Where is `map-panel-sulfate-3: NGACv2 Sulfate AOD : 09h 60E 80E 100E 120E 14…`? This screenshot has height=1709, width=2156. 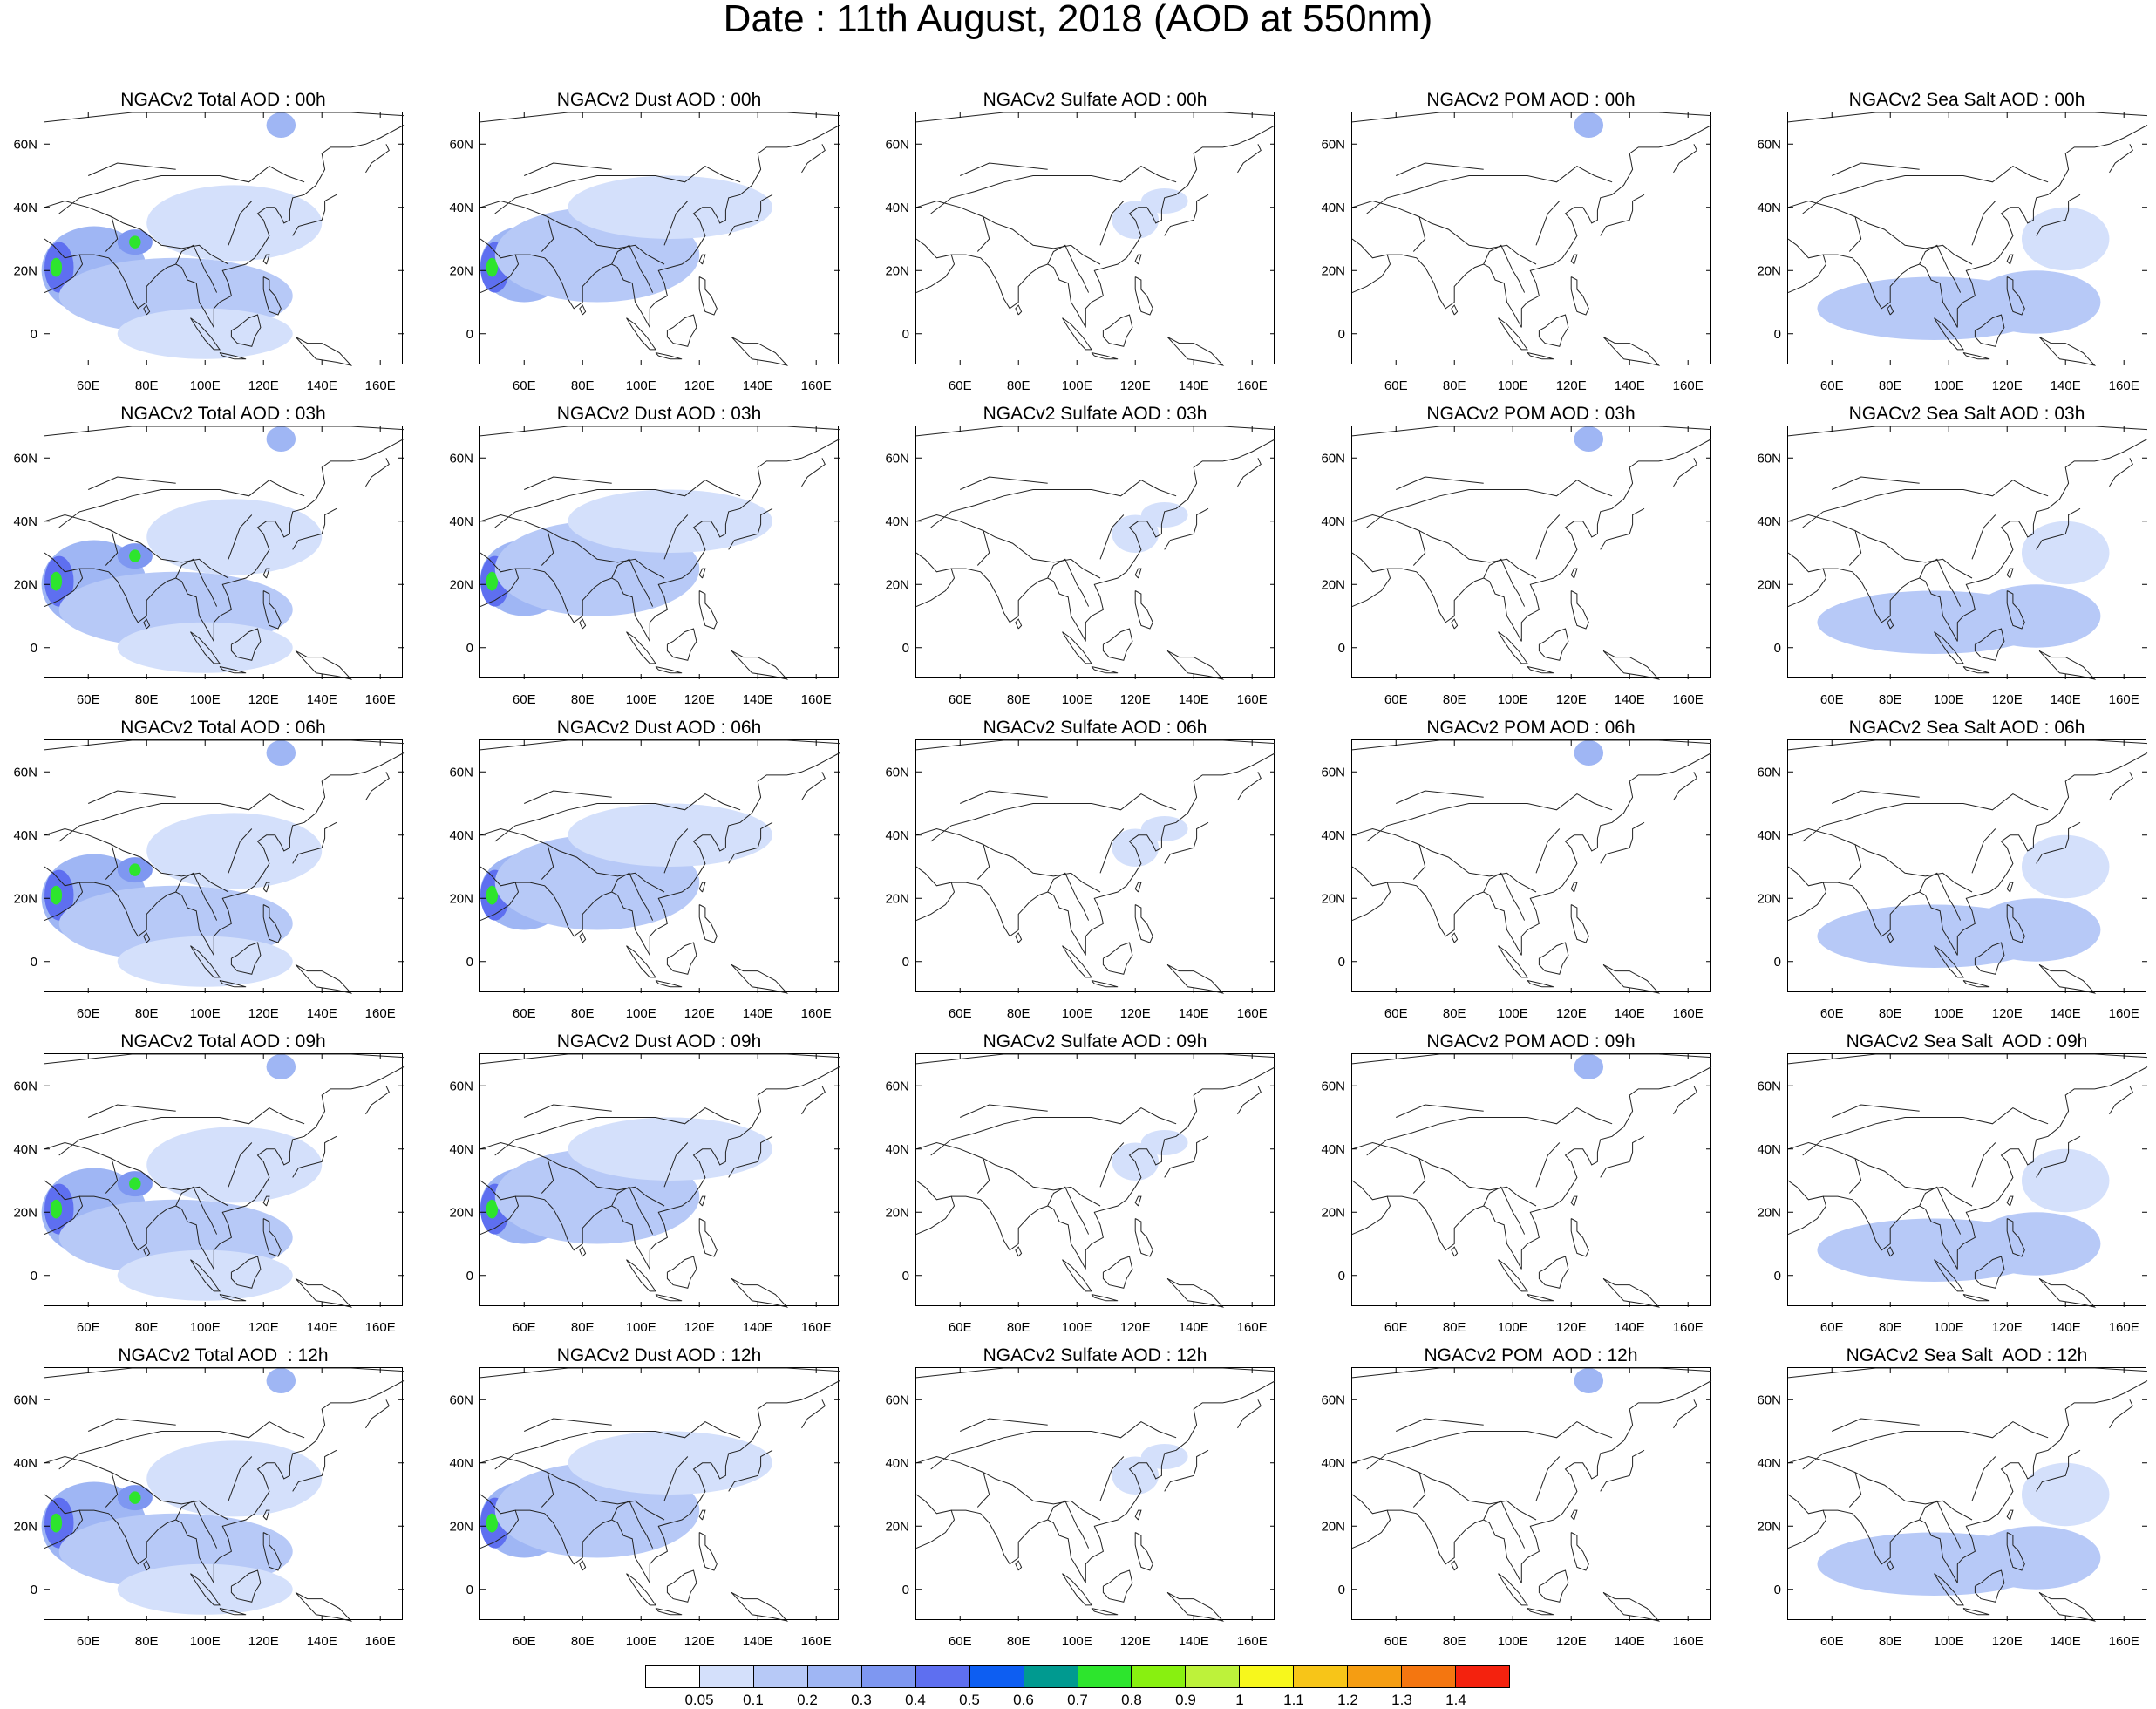 map-panel-sulfate-3: NGACv2 Sulfate AOD : 09h 60E 80E 100E 120E 14… is located at coordinates (1080, 1183).